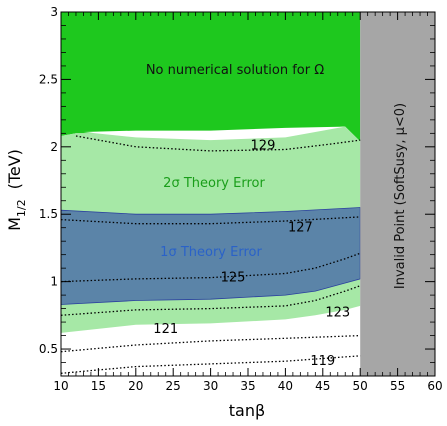  Describe the element at coordinates (322, 386) in the screenshot. I see `x-tick-label-45: 45` at that location.